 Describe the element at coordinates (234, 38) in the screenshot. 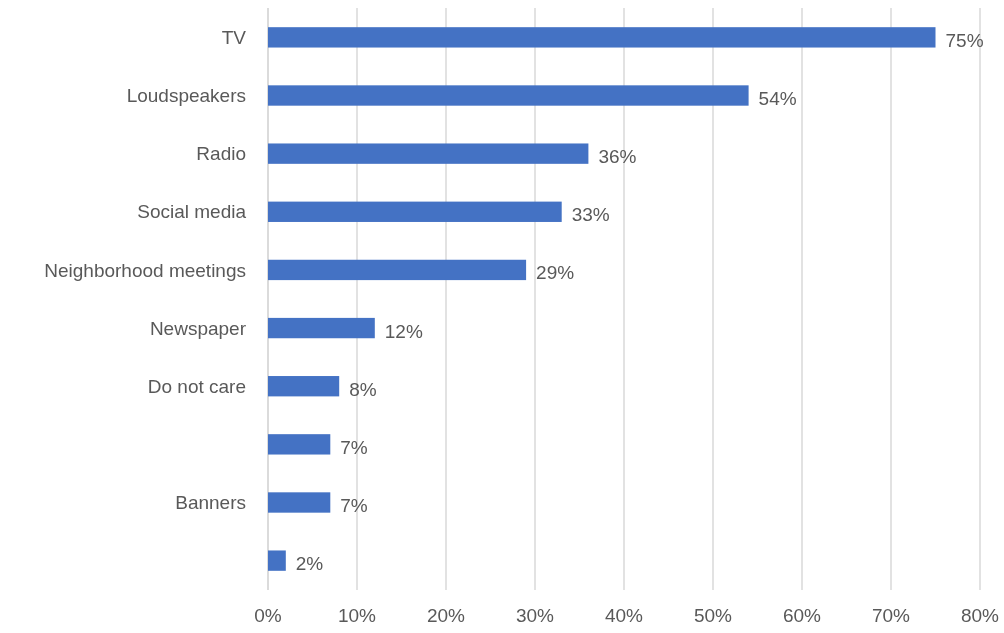

I see `y-tick-label: TV` at that location.